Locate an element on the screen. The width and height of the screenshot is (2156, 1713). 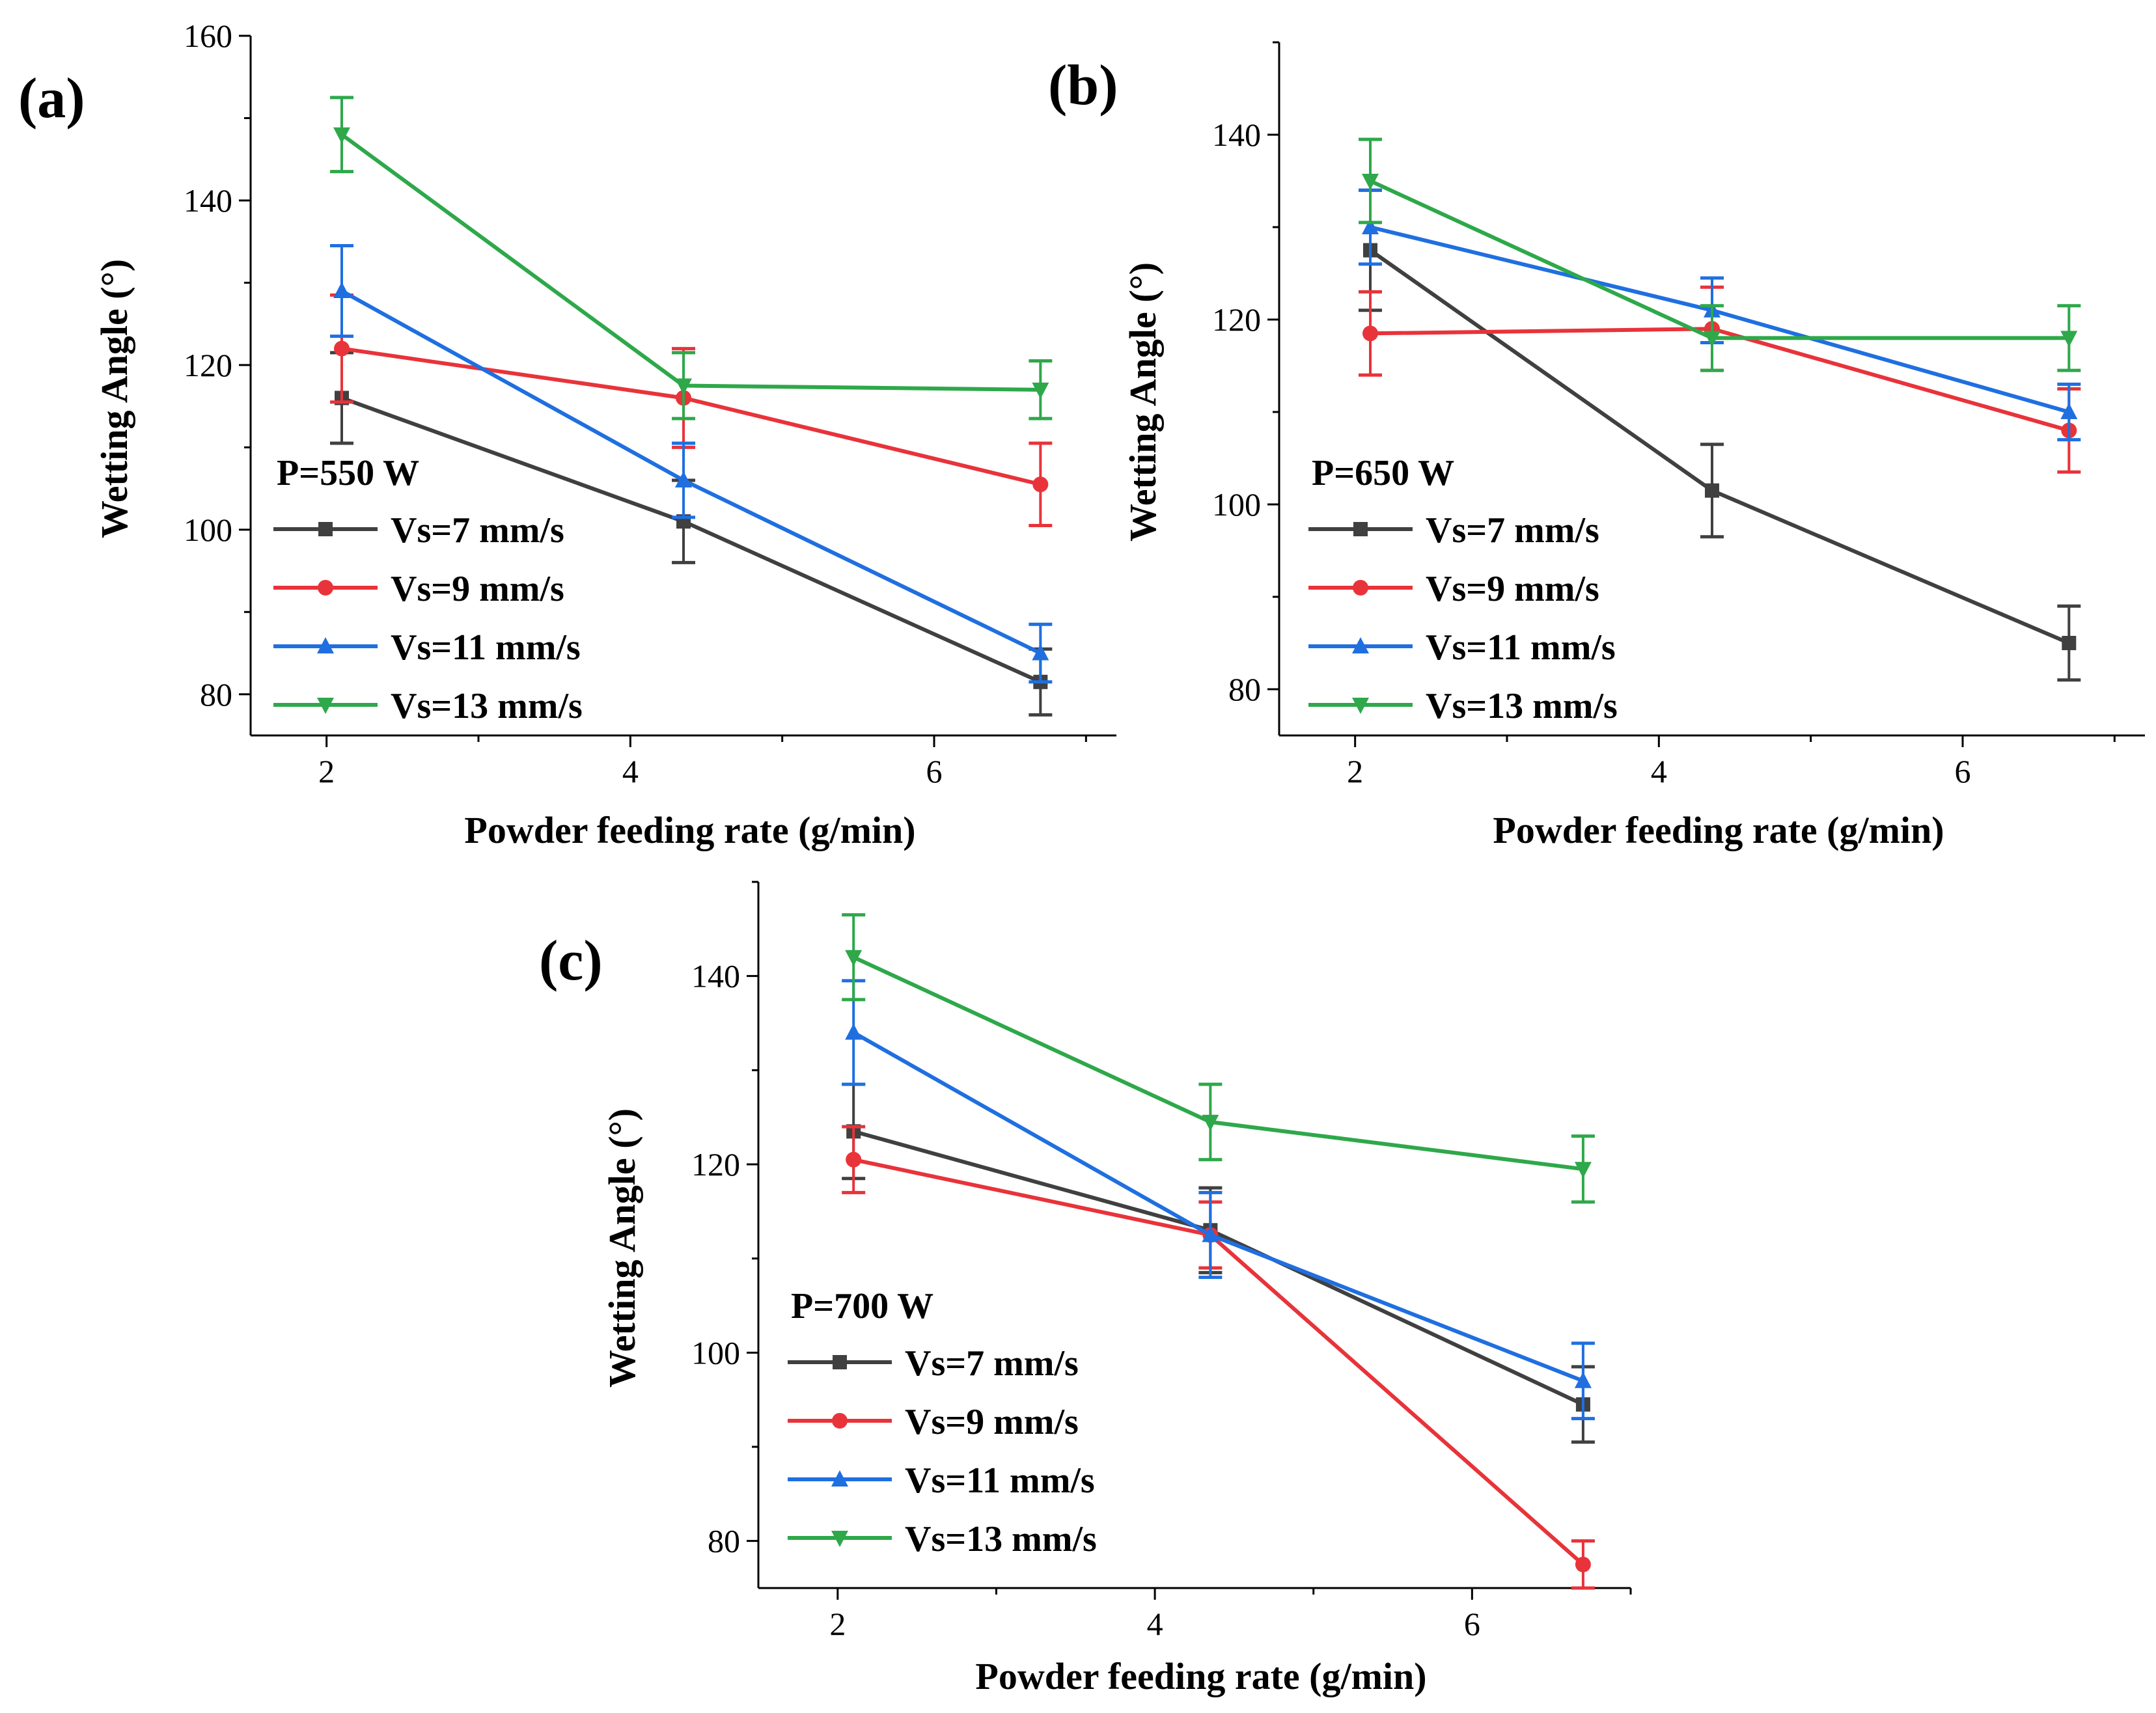
panel-label: (a) is located at coordinates (51, 98).